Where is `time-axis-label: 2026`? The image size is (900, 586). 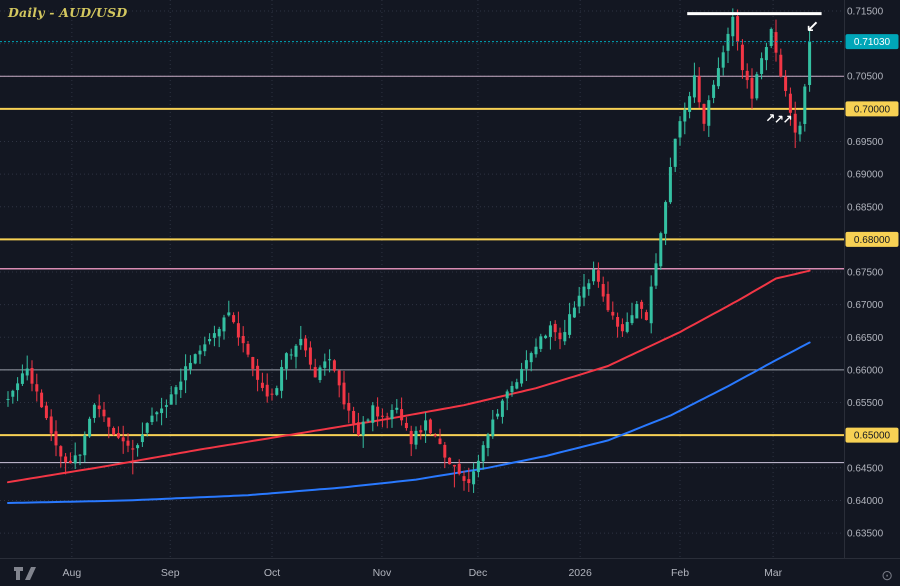
time-axis-label: 2026 is located at coordinates (580, 573).